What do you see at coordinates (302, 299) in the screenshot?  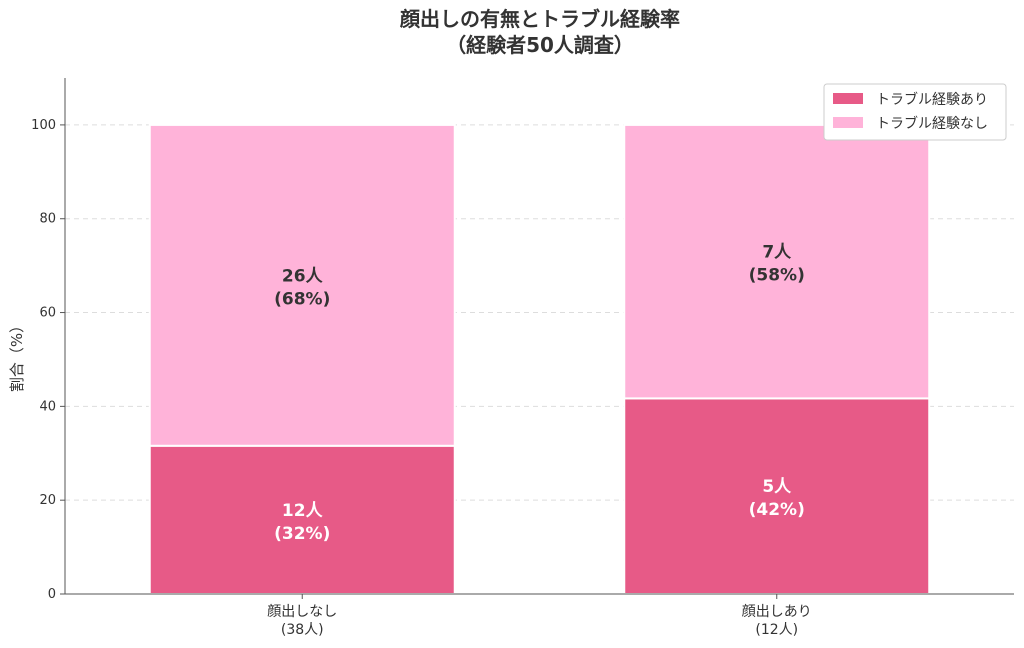 I see `bar-percent-label: (68%)` at bounding box center [302, 299].